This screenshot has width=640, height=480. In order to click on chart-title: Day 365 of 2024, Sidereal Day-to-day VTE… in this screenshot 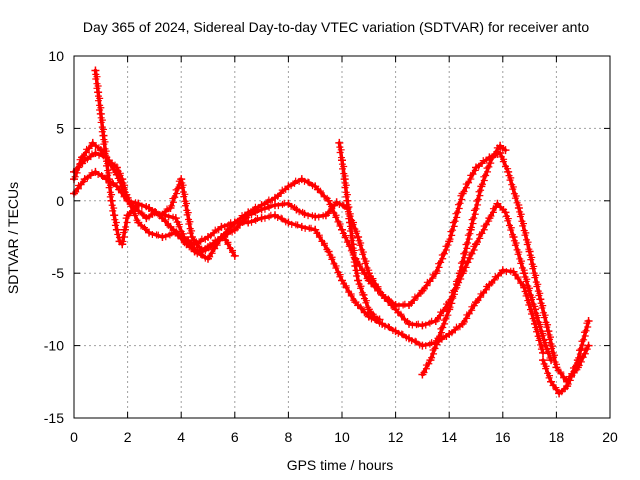, I will do `click(336, 27)`.